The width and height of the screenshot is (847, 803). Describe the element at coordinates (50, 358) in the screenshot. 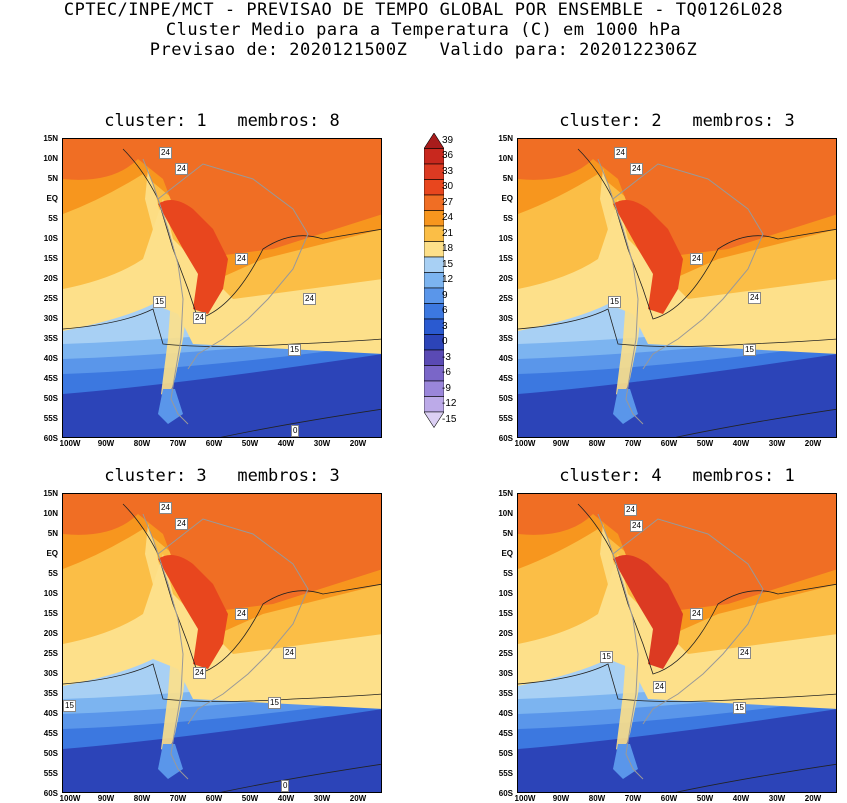

I see `lat-tick-label: 40S` at that location.